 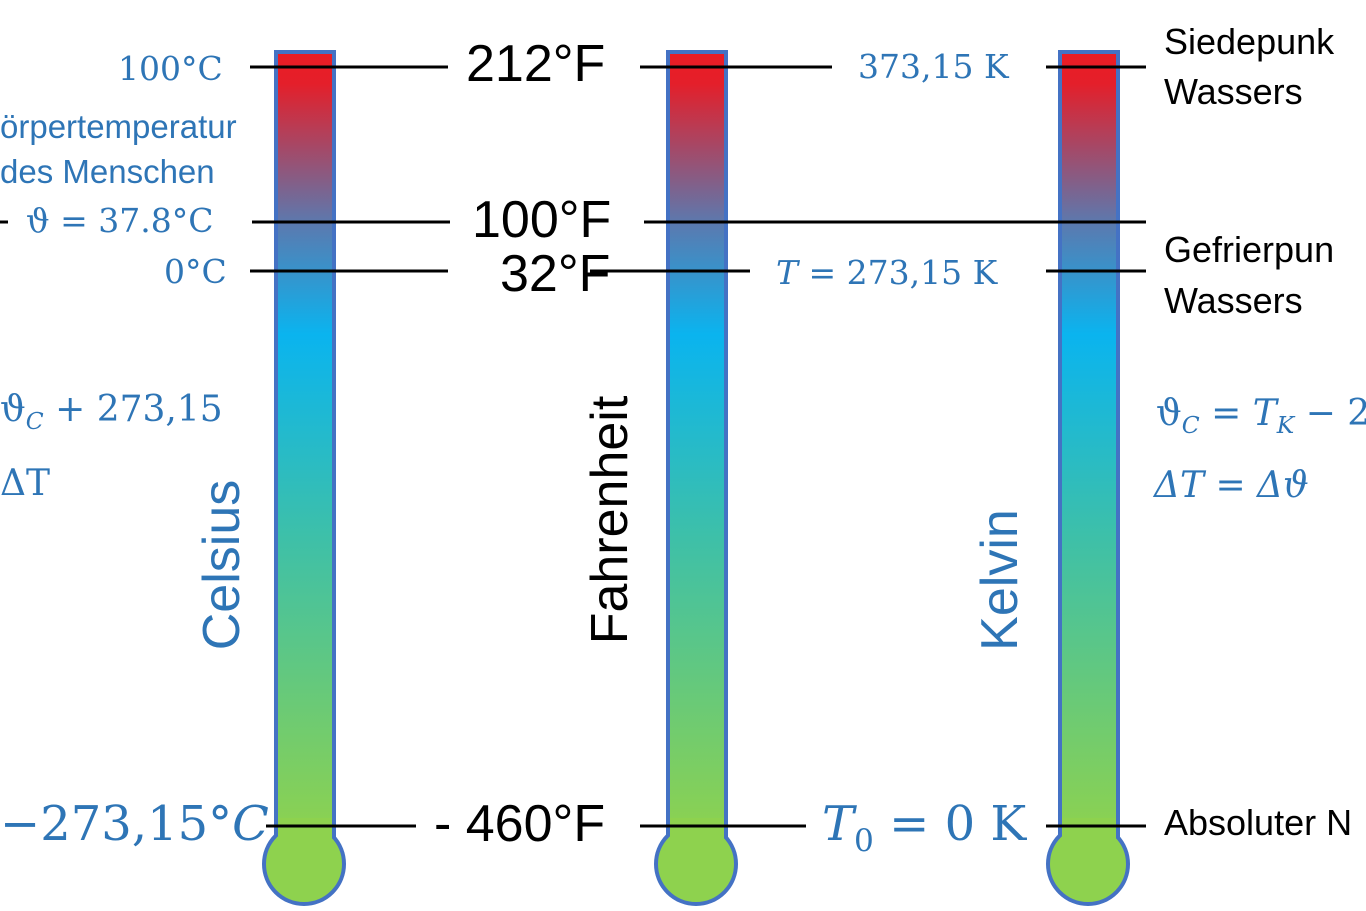 I want to click on kelvin-formula-1: ϑC = TK − 2, so click(x=1261, y=416).